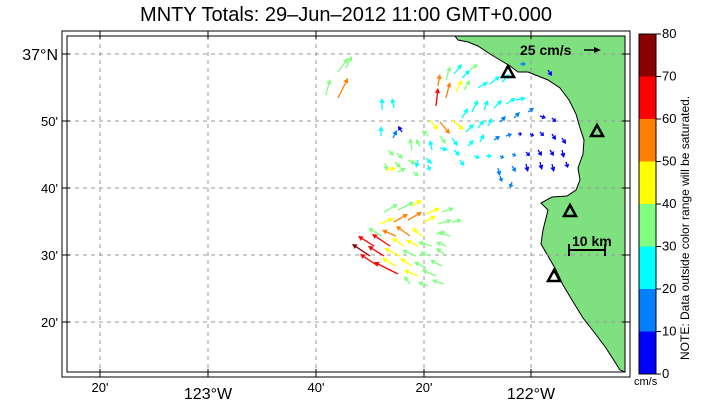 This screenshot has height=407, width=702. Describe the element at coordinates (346, 15) in the screenshot. I see `map-title: MNTY Totals: 29–Jun–2012 11:00 GMT+0.000` at that location.